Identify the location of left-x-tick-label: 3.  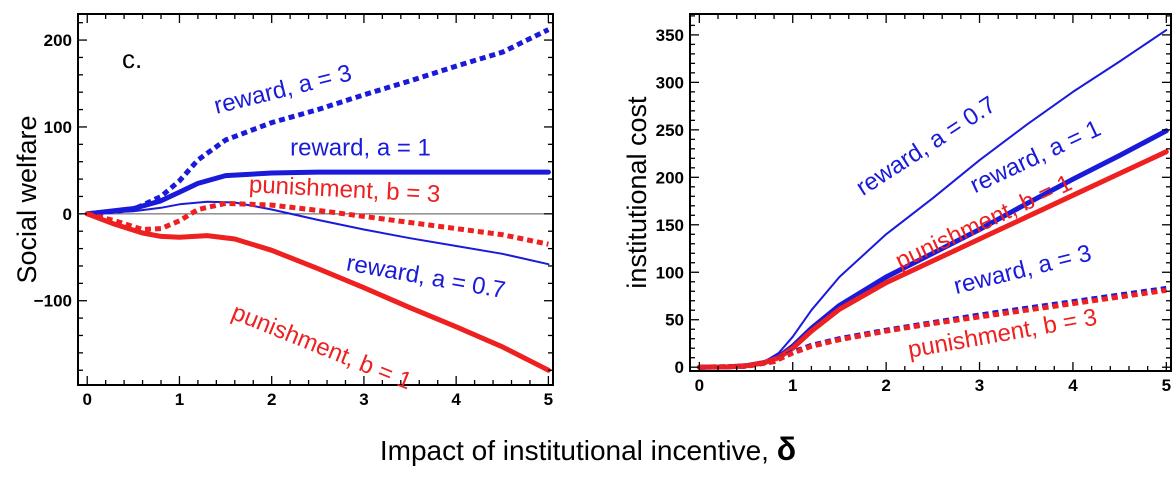
(363, 399).